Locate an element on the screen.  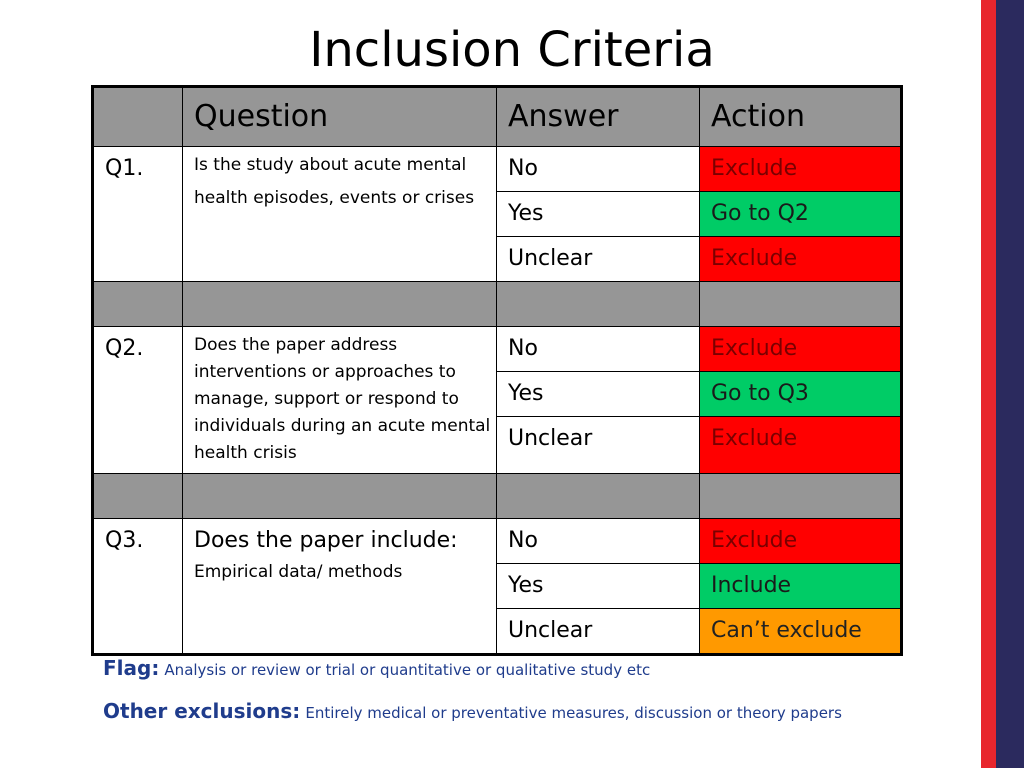
header-cell-question: Question is located at coordinates (339, 116).